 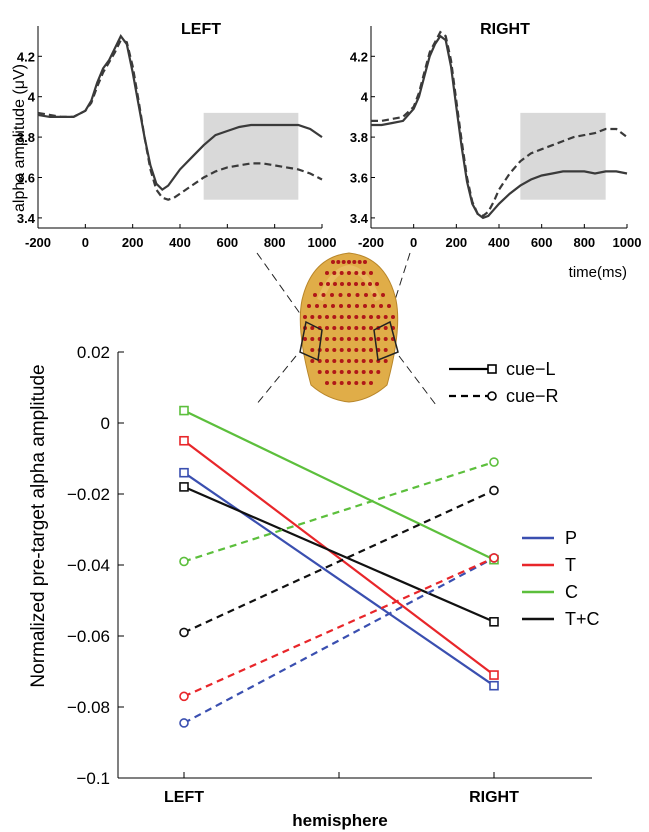 I want to click on x-tick-label: 200, so click(x=456, y=242).